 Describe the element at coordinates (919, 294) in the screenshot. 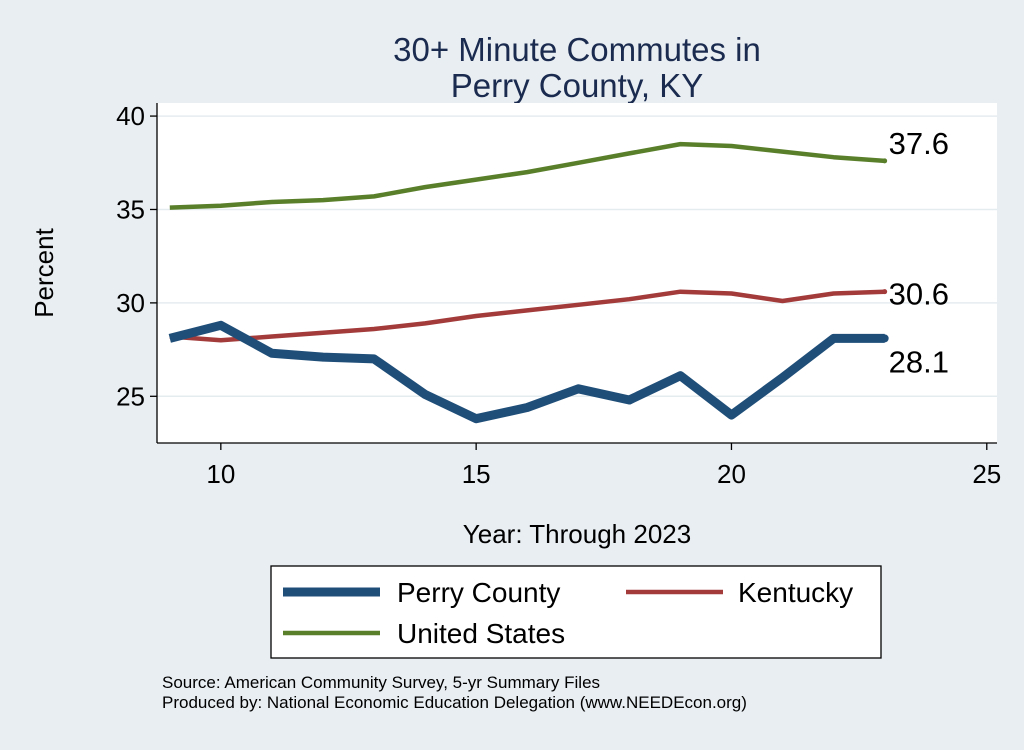

I see `end-label-kentucky: 30.6` at that location.